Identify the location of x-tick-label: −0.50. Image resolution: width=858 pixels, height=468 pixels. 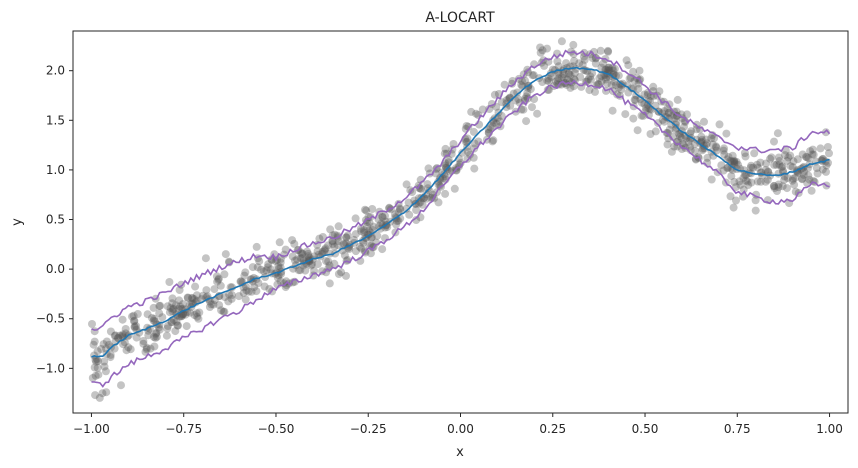
(276, 429).